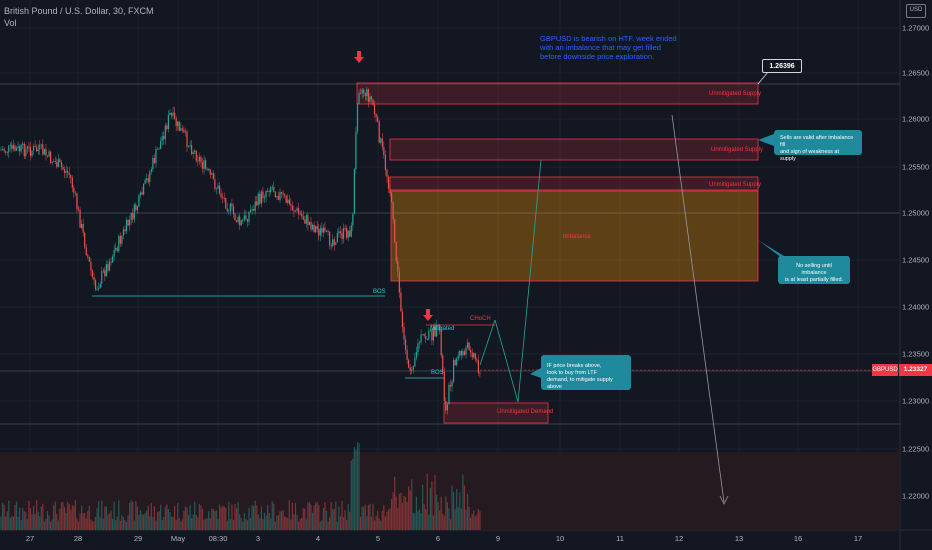  I want to click on time-tick: 17, so click(858, 538).